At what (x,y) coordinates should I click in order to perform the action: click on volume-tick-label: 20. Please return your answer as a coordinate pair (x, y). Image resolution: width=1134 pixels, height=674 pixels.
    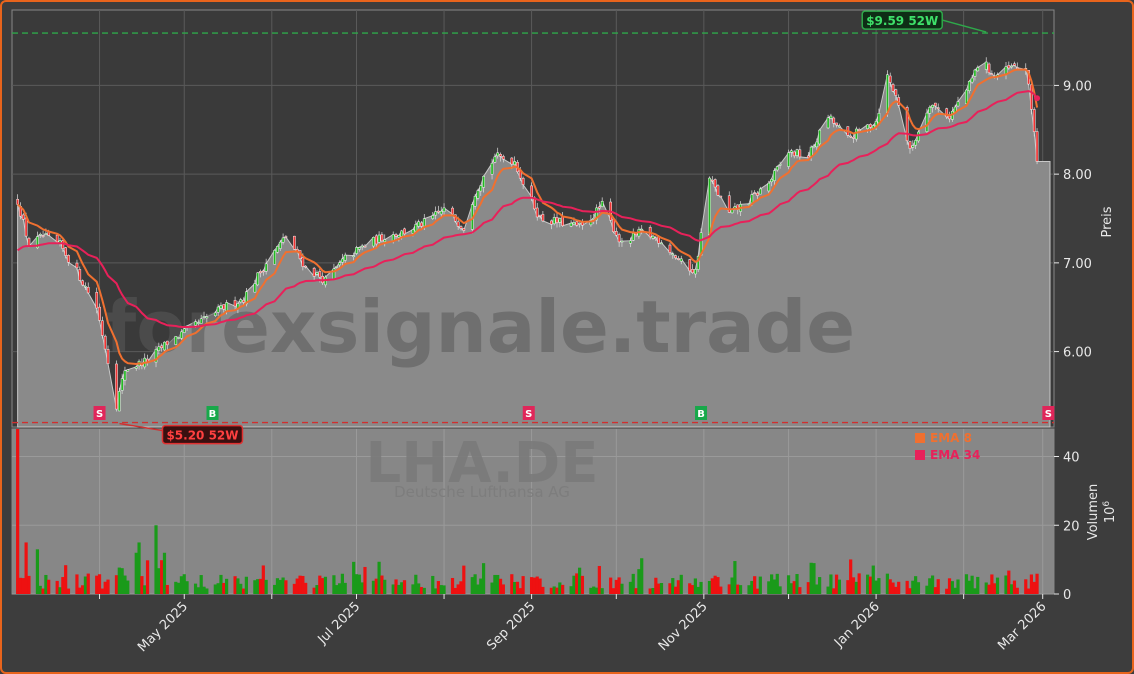
    Looking at the image, I should click on (1071, 526).